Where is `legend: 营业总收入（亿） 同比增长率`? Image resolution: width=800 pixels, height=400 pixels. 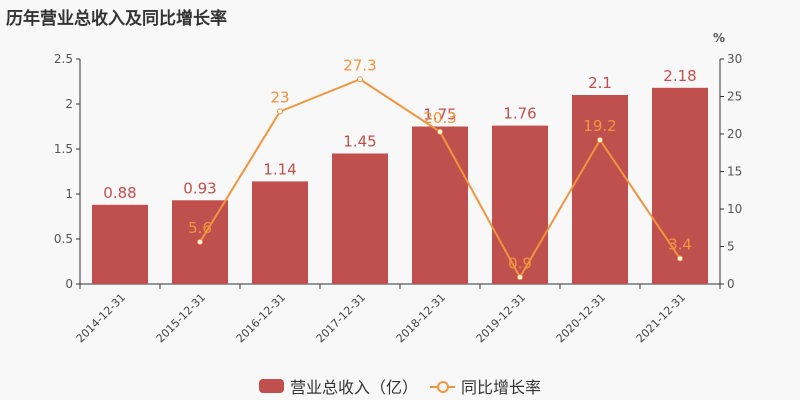
legend: 营业总收入（亿） 同比增长率 is located at coordinates (400, 386).